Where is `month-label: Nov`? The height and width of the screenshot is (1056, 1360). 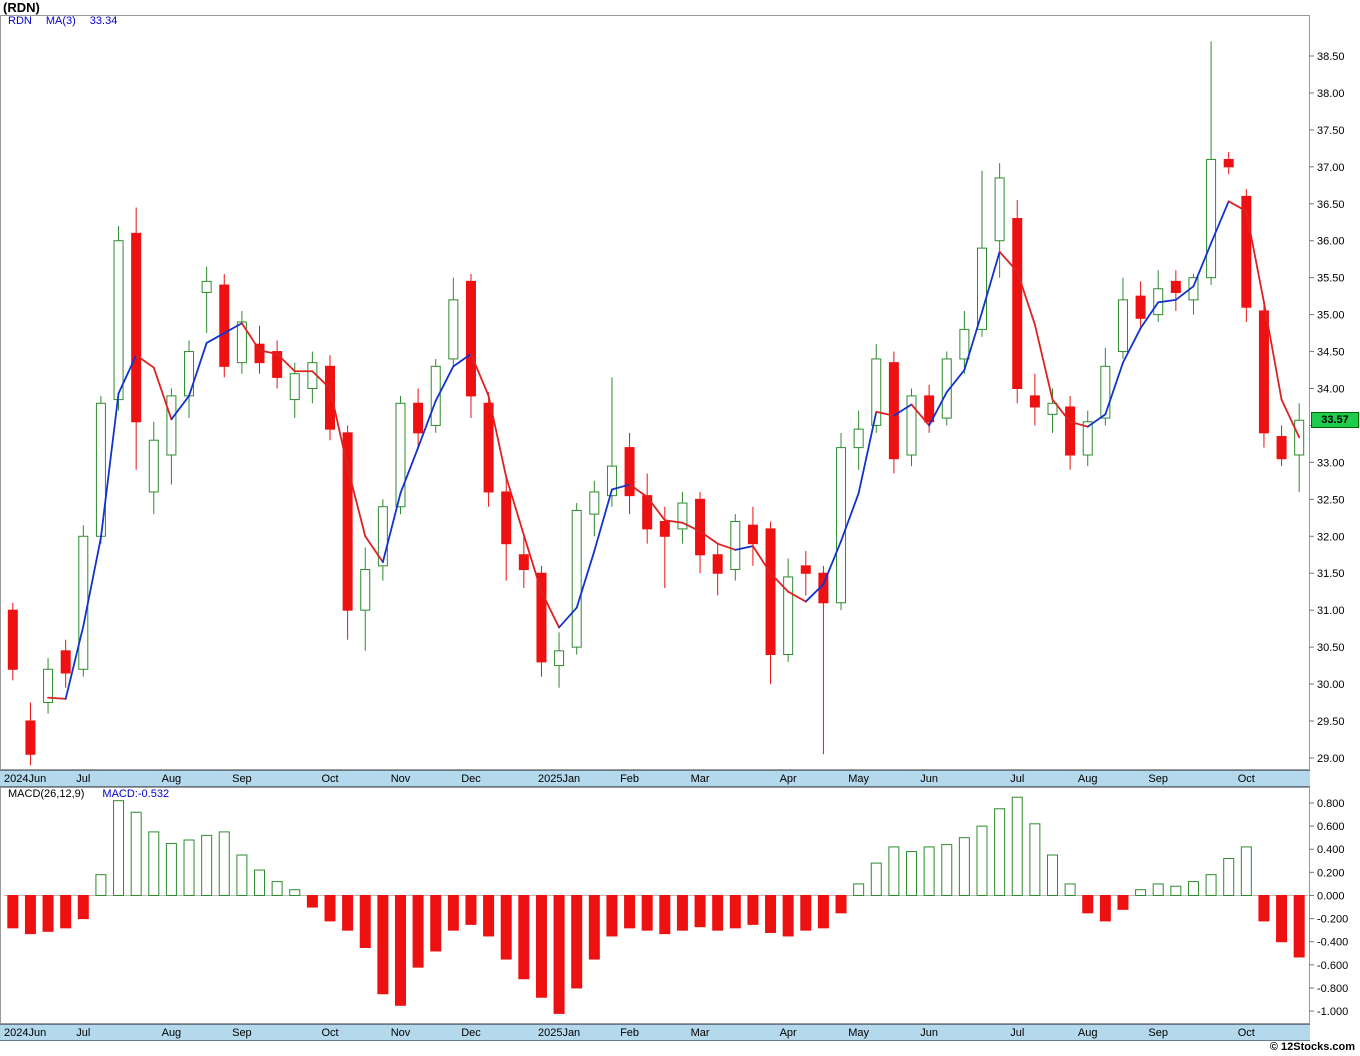
month-label: Nov is located at coordinates (400, 1033).